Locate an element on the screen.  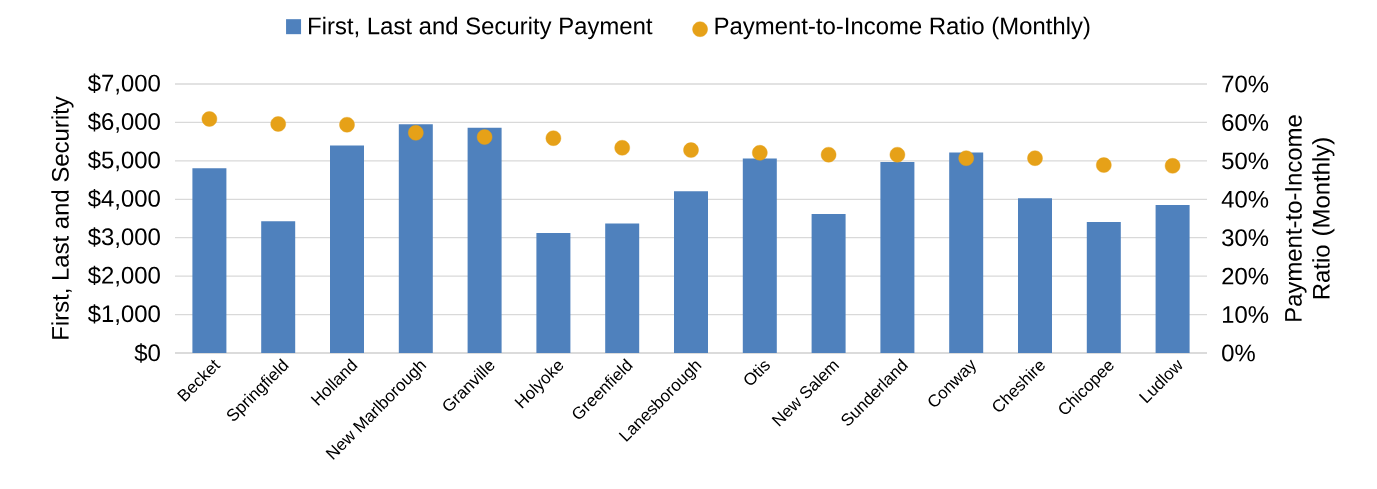
y-tick-label: $0 is located at coordinates (147, 353).